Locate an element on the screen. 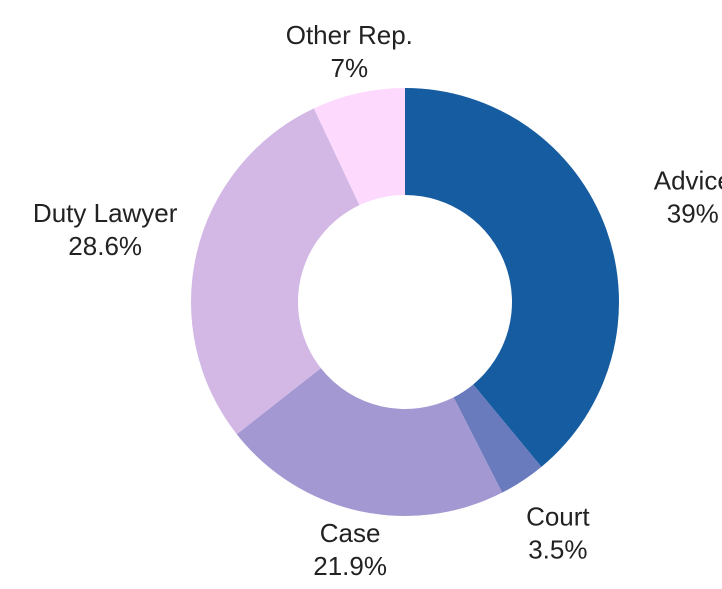 This screenshot has height=589, width=722. slice-value-label: 21.9% is located at coordinates (350, 566).